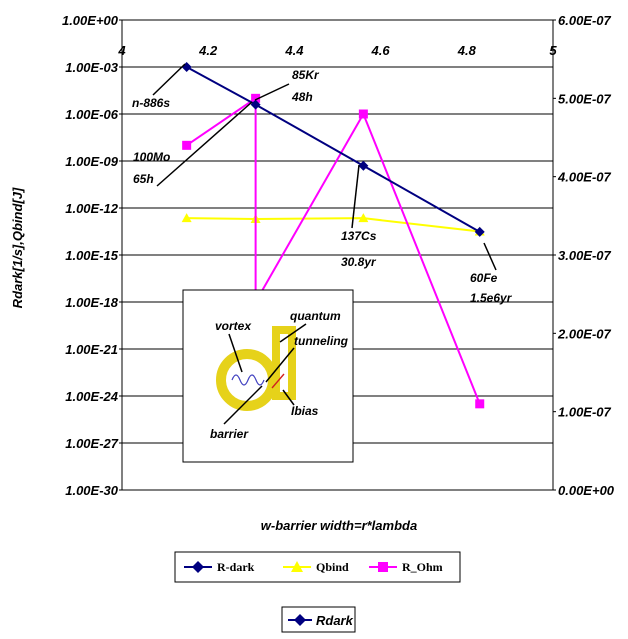 This screenshot has height=639, width=628. I want to click on y-right-tick-label-3: 3.00E-07, so click(585, 255).